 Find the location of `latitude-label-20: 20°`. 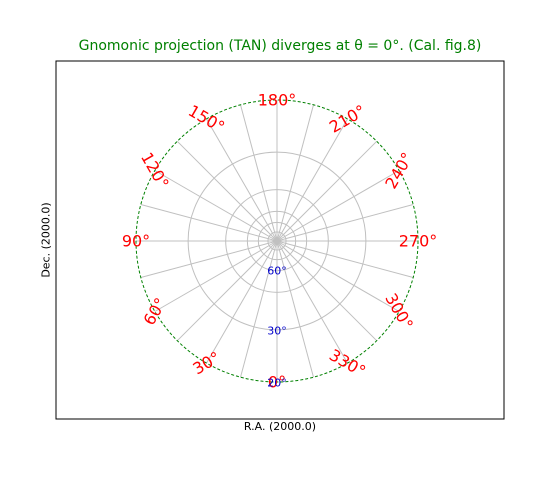

latitude-label-20: 20° is located at coordinates (277, 383).